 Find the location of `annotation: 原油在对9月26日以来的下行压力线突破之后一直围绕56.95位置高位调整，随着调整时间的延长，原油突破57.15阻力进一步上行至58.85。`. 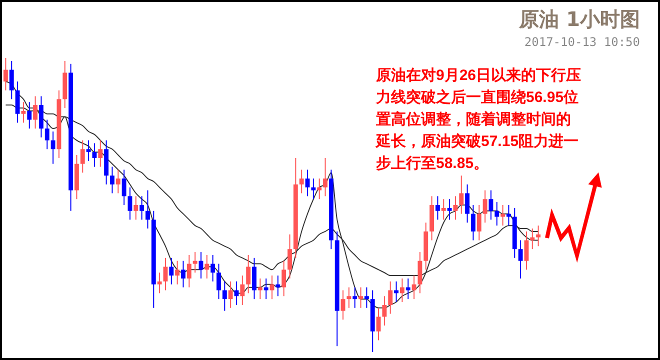

annotation: 原油在对9月26日以来的下行压力线突破之后一直围绕56.95位置高位调整，随着调整时间的延长，原油突破57.15阻力进一步上行至58.85。 is located at coordinates (478, 119).